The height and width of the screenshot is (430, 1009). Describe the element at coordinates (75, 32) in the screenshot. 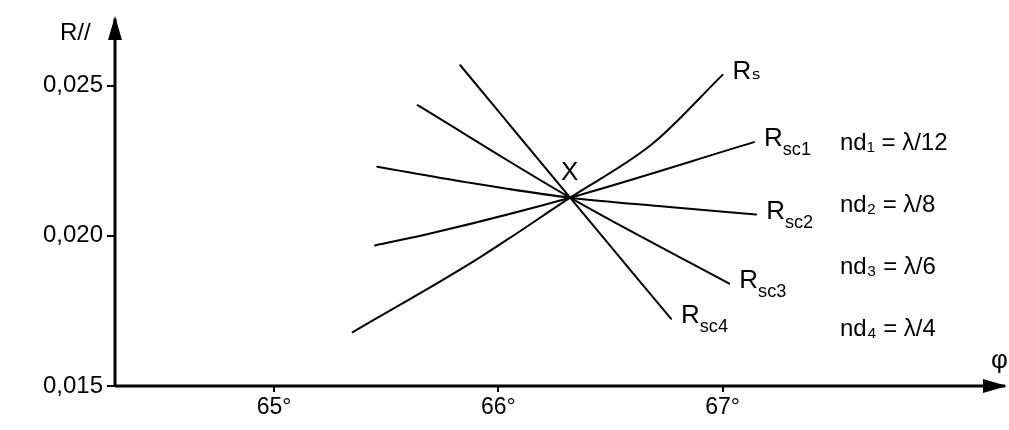

I see `y-axis-title: R//` at that location.